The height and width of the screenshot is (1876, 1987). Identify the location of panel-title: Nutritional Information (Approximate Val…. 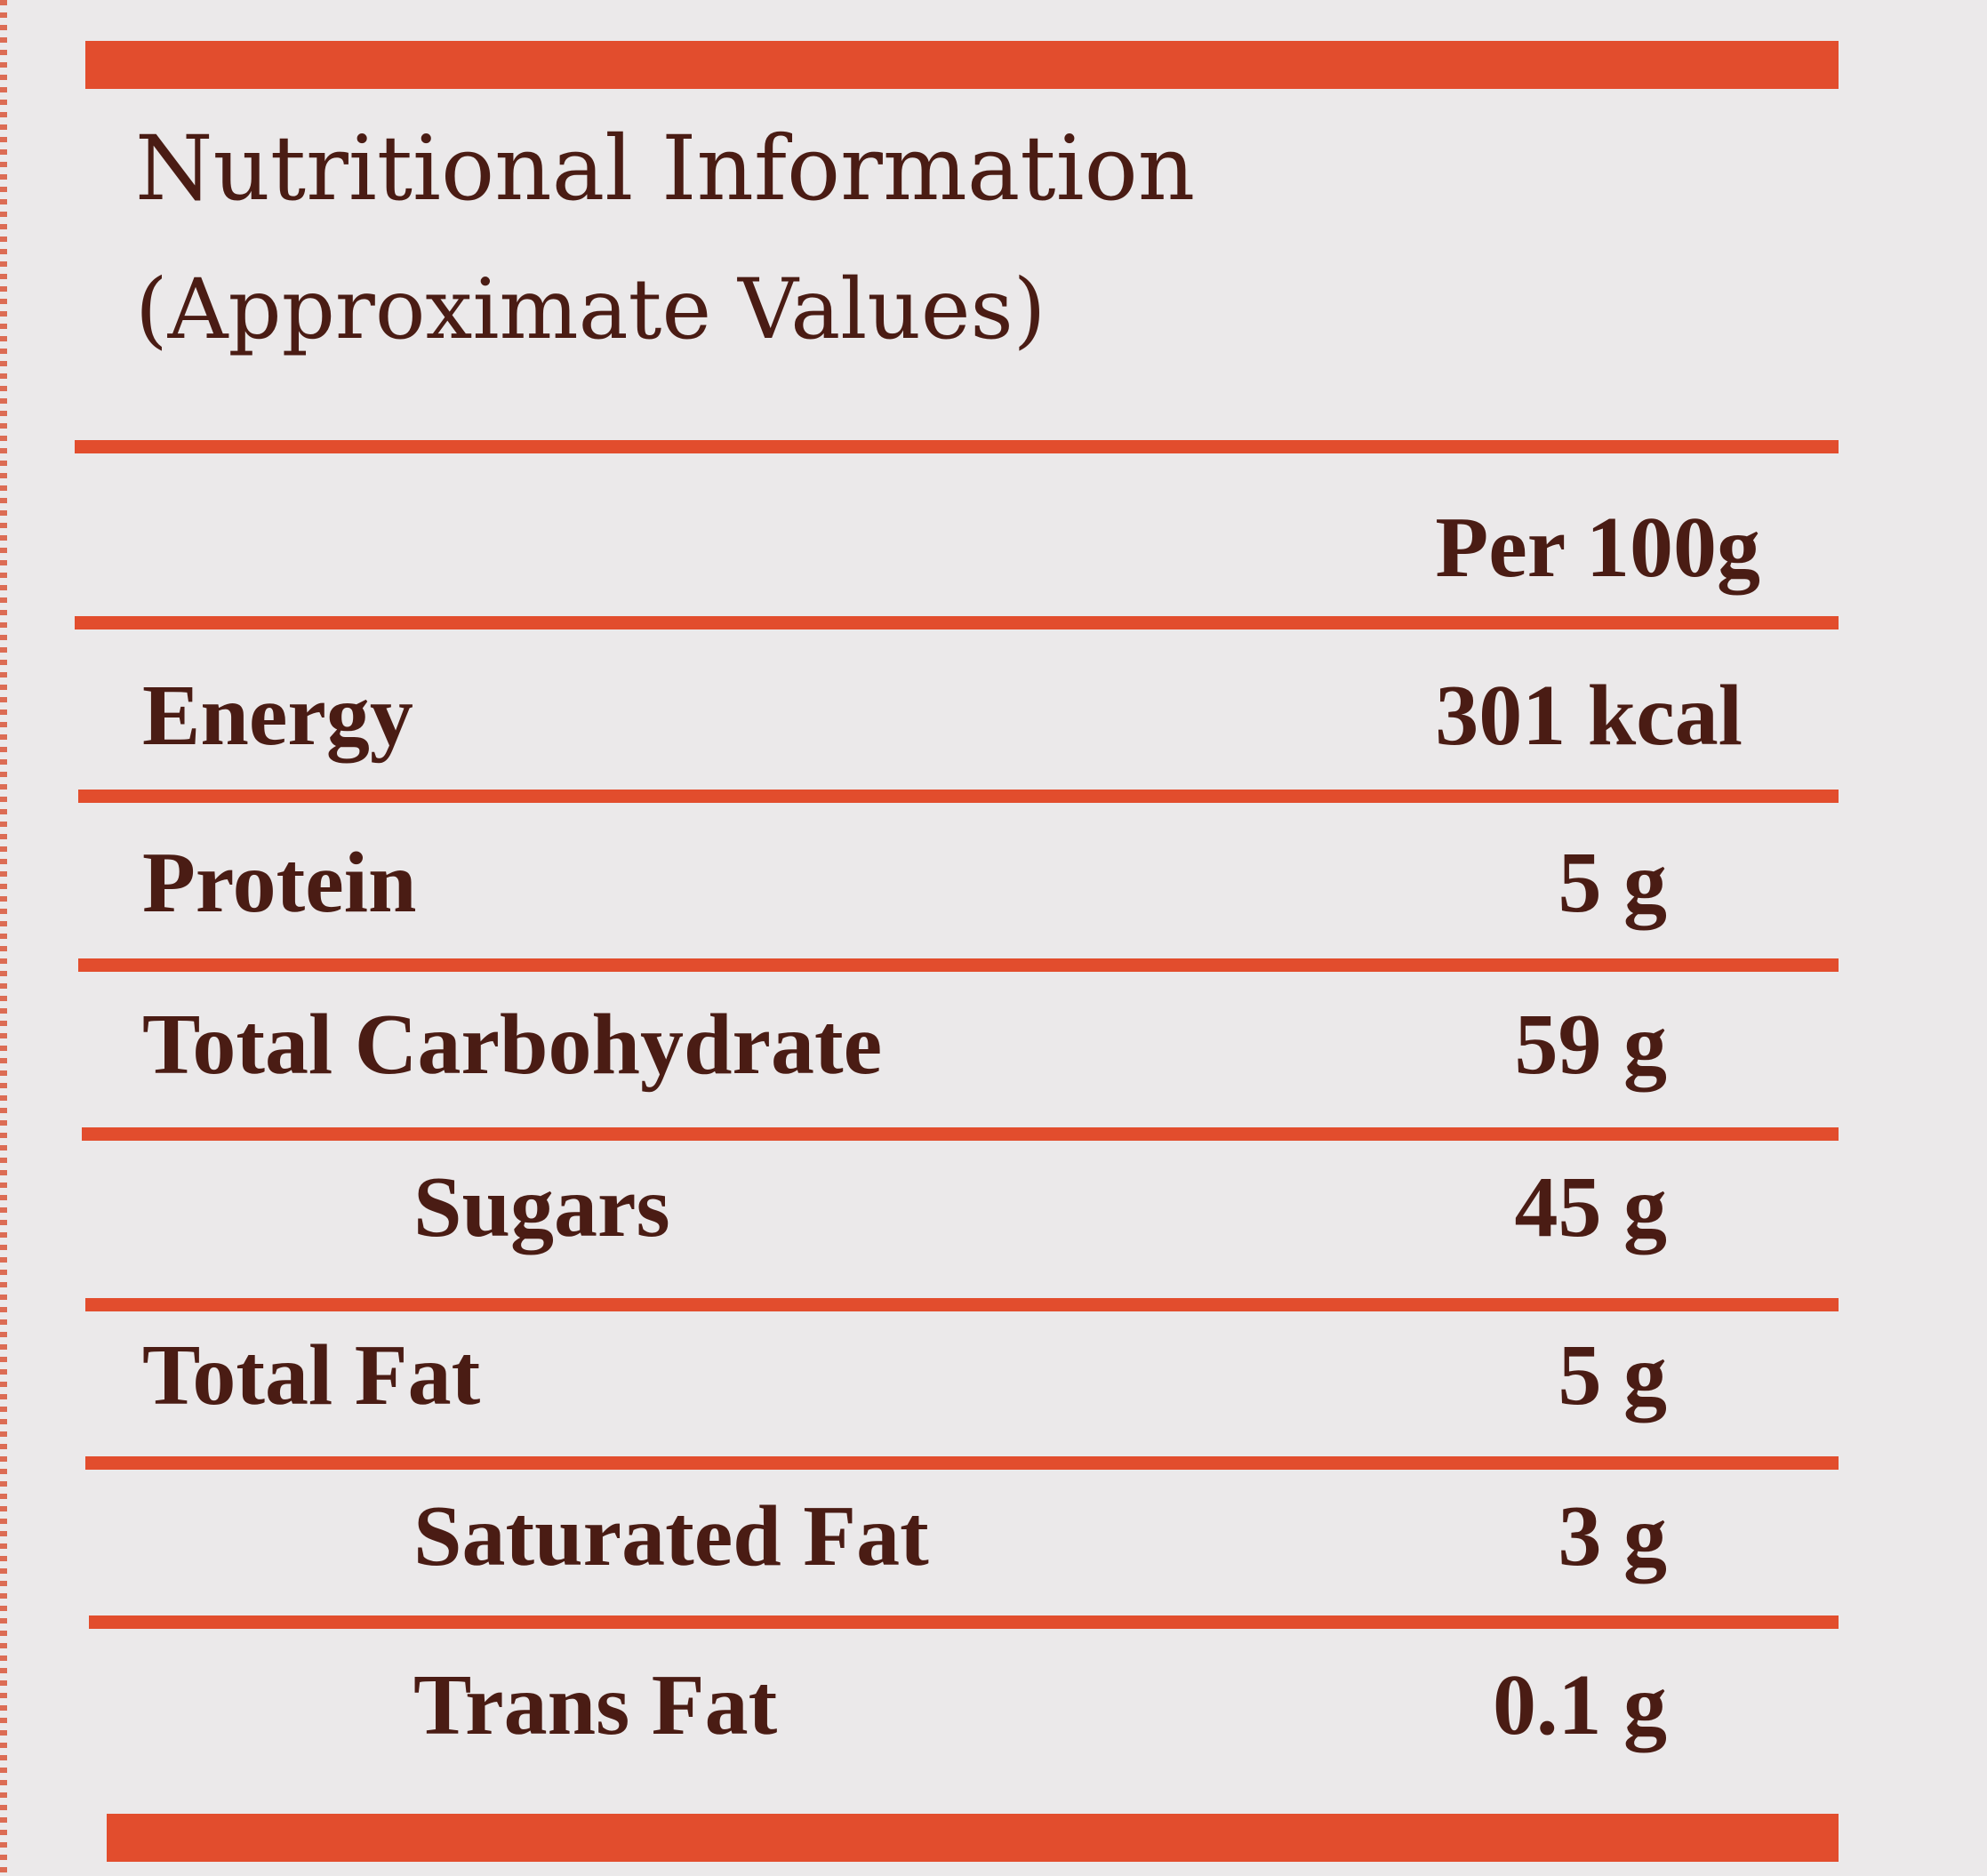
(665, 238).